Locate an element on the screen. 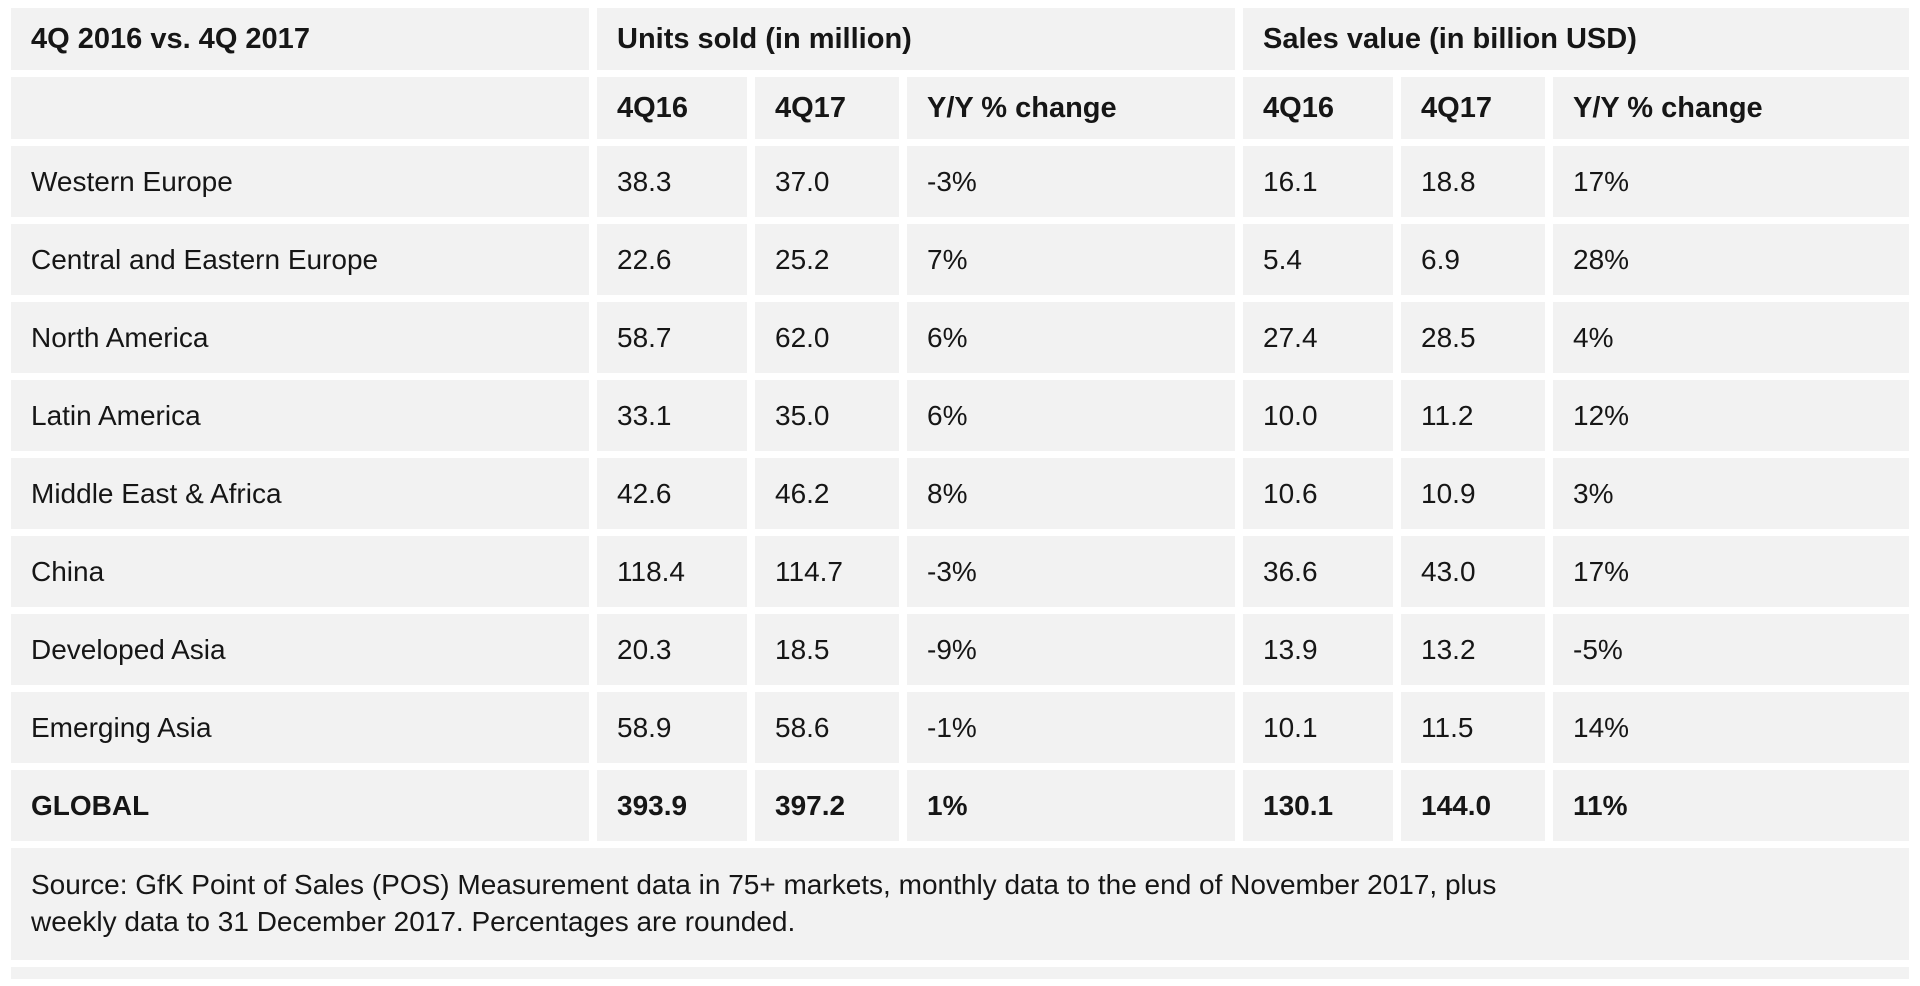 The image size is (1920, 986). units-4q16-cell: 42.6 is located at coordinates (672, 493).